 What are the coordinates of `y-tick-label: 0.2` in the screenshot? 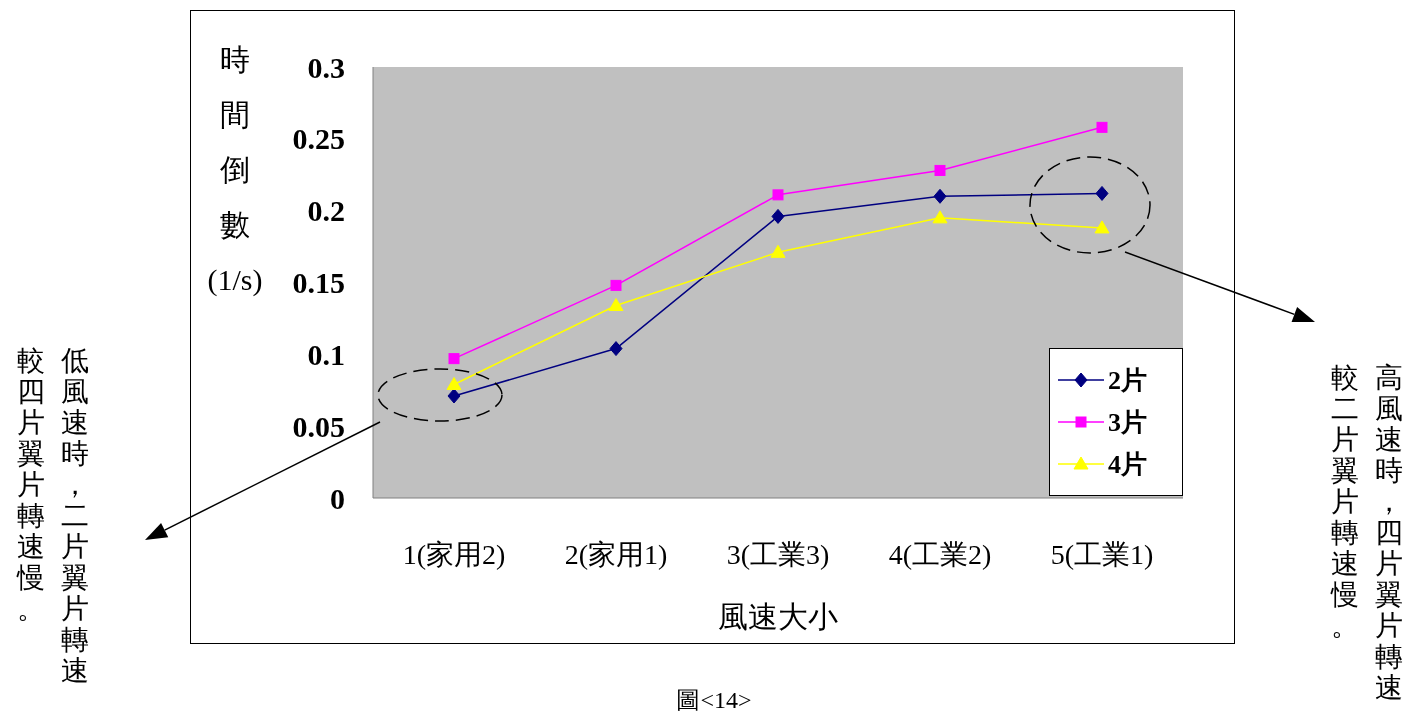 It's located at (326, 211).